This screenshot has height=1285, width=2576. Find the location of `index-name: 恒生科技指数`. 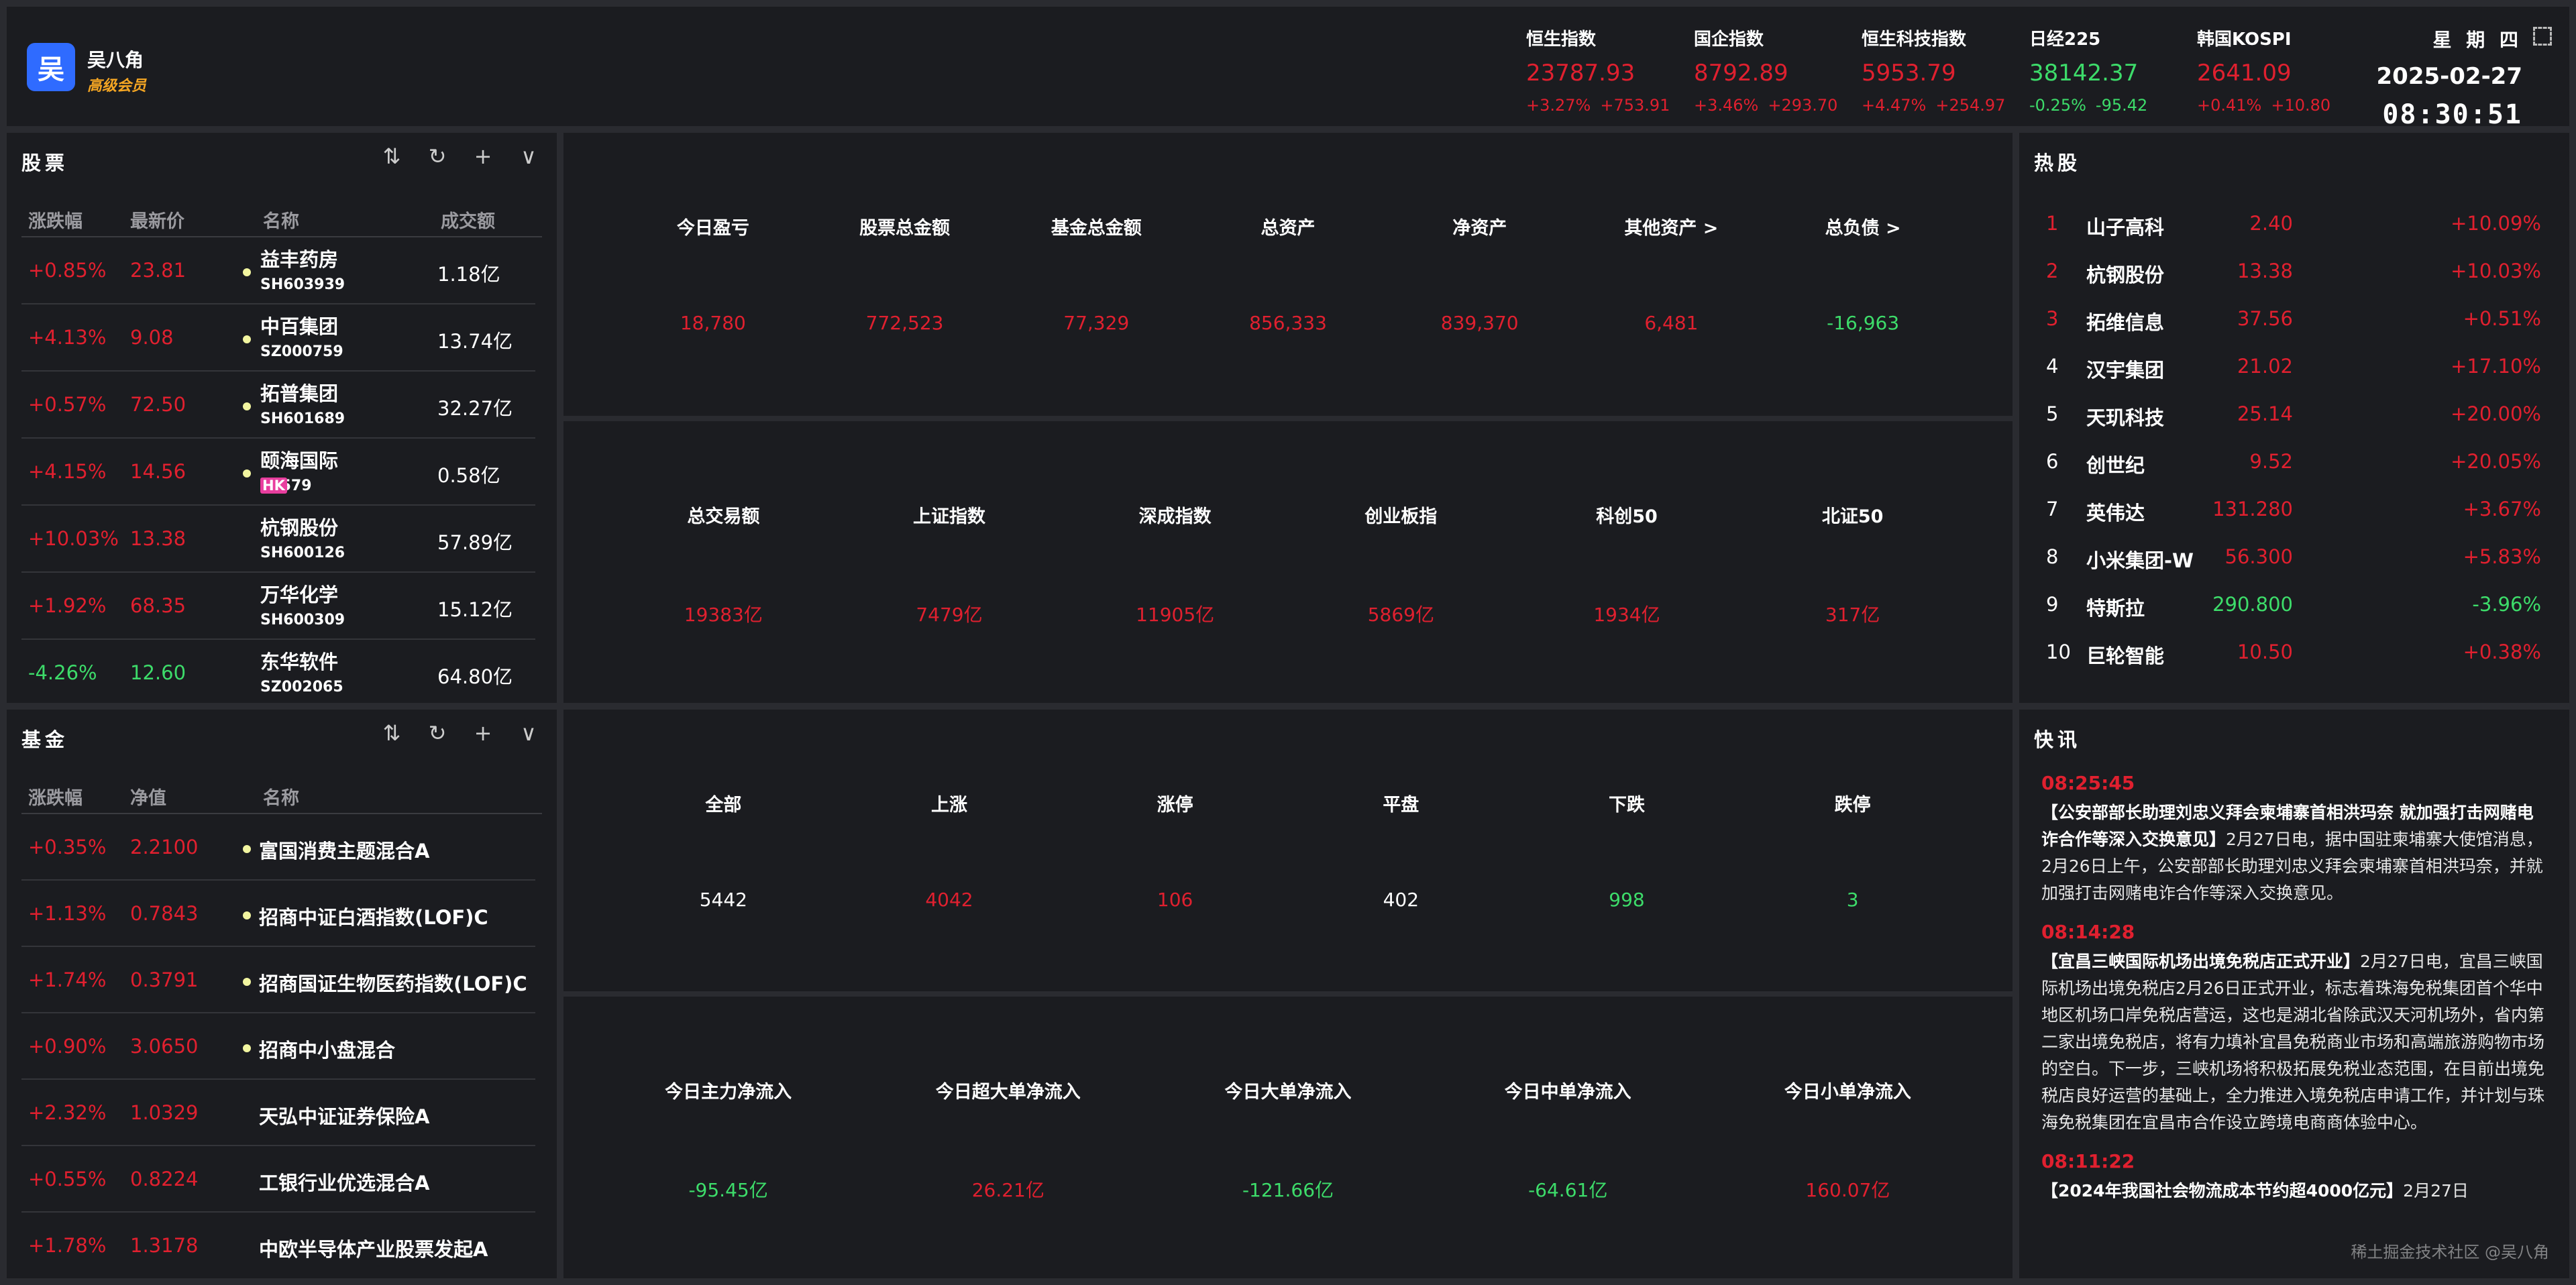

index-name: 恒生科技指数 is located at coordinates (1914, 40).